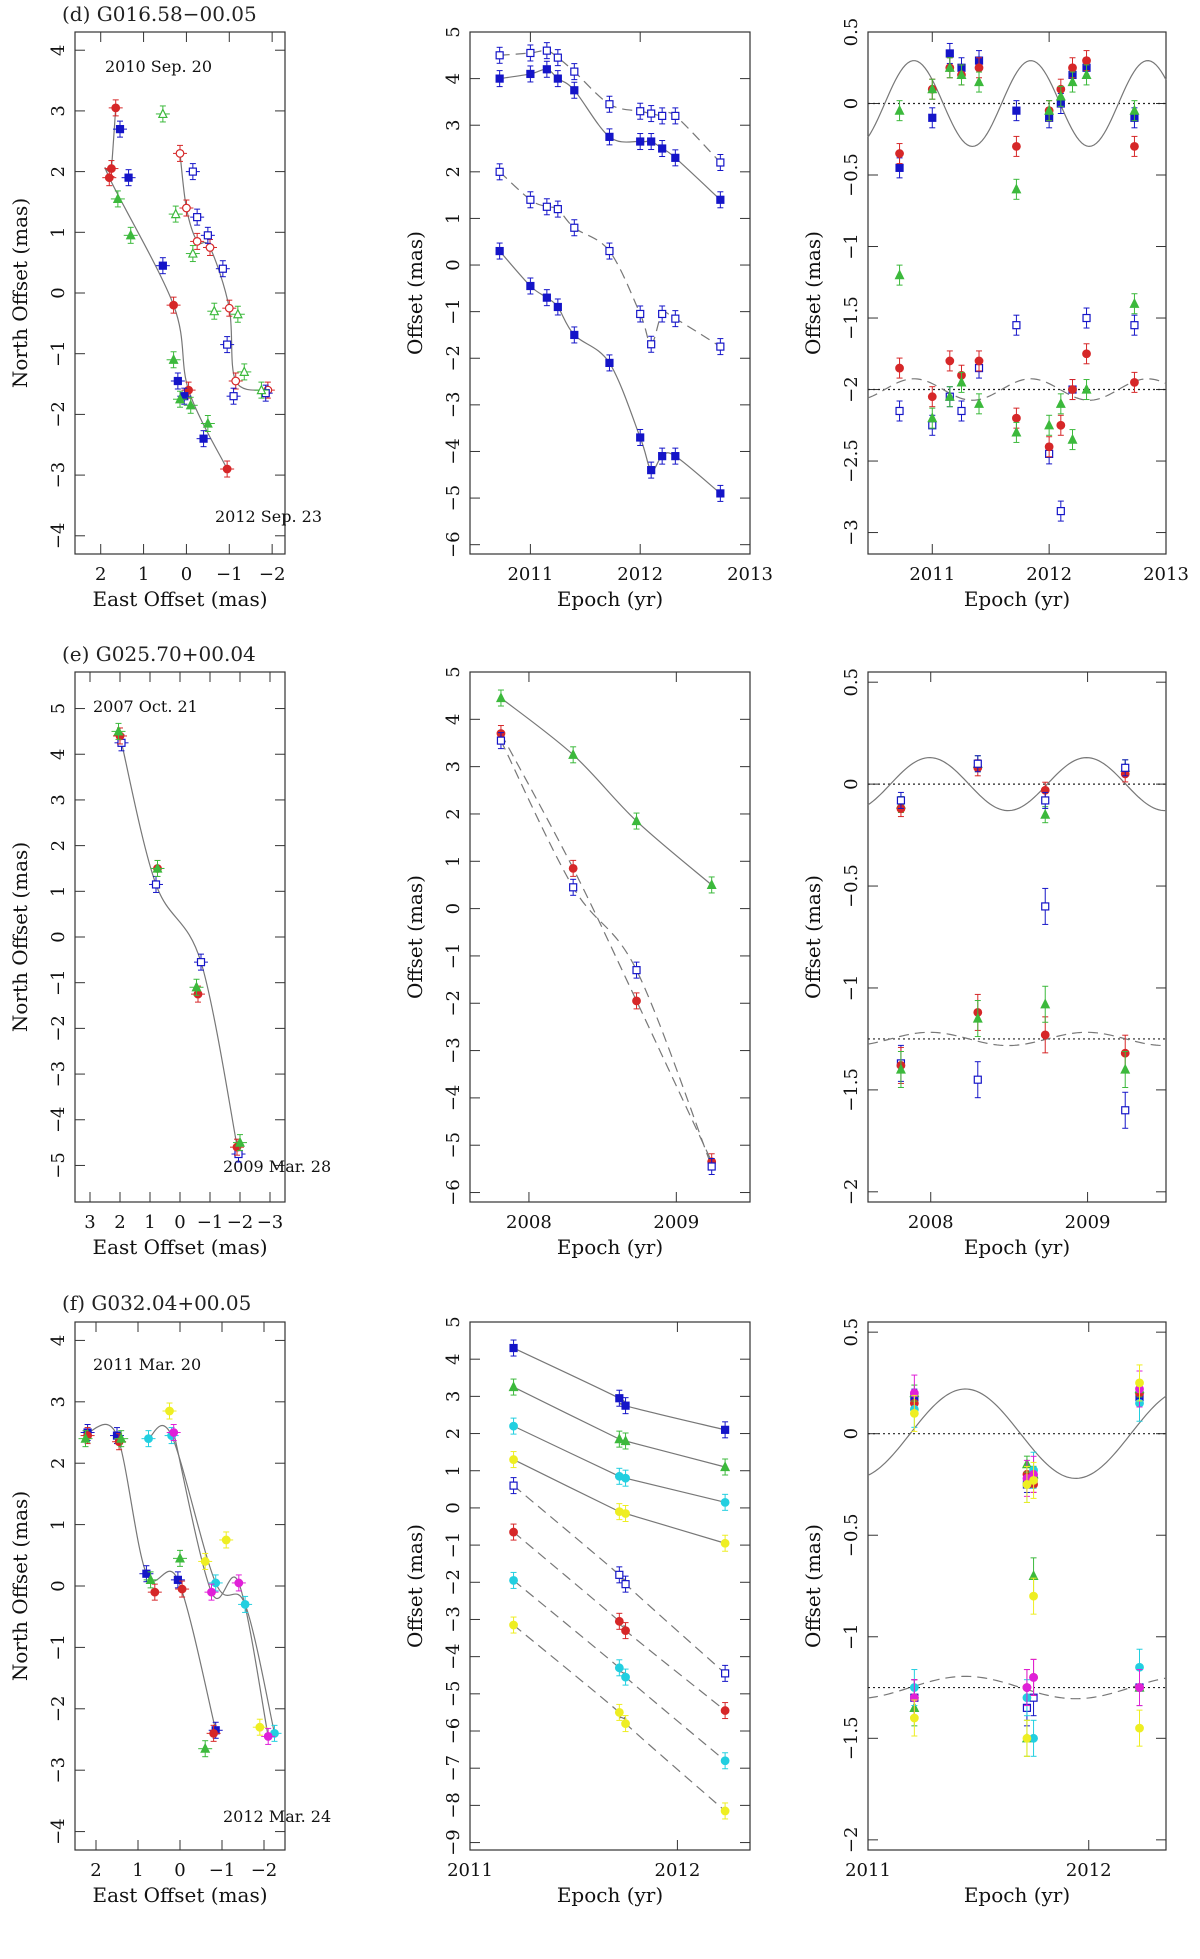 This screenshot has height=1959, width=1200. I want to click on x-tick-label: −2, so click(240, 1222).